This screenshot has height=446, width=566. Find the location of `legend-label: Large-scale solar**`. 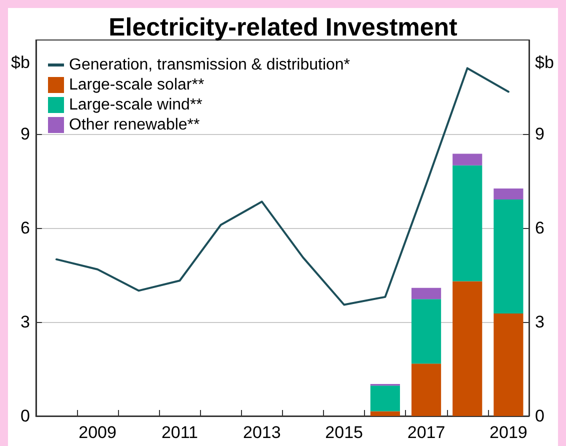

legend-label: Large-scale solar** is located at coordinates (136, 85).